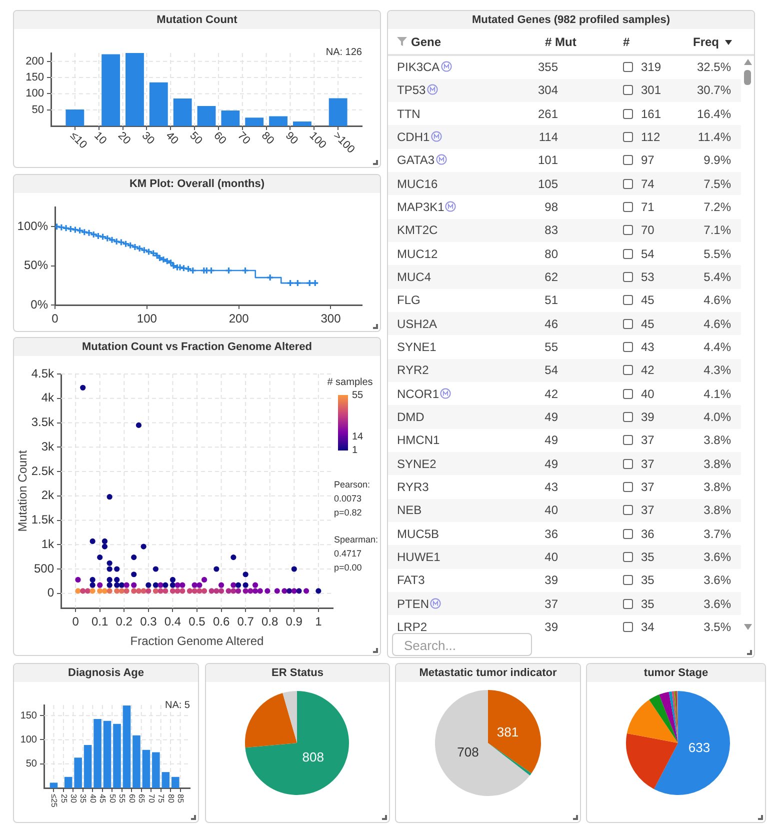  Describe the element at coordinates (713, 67) in the screenshot. I see `data-label: 32.5%` at that location.